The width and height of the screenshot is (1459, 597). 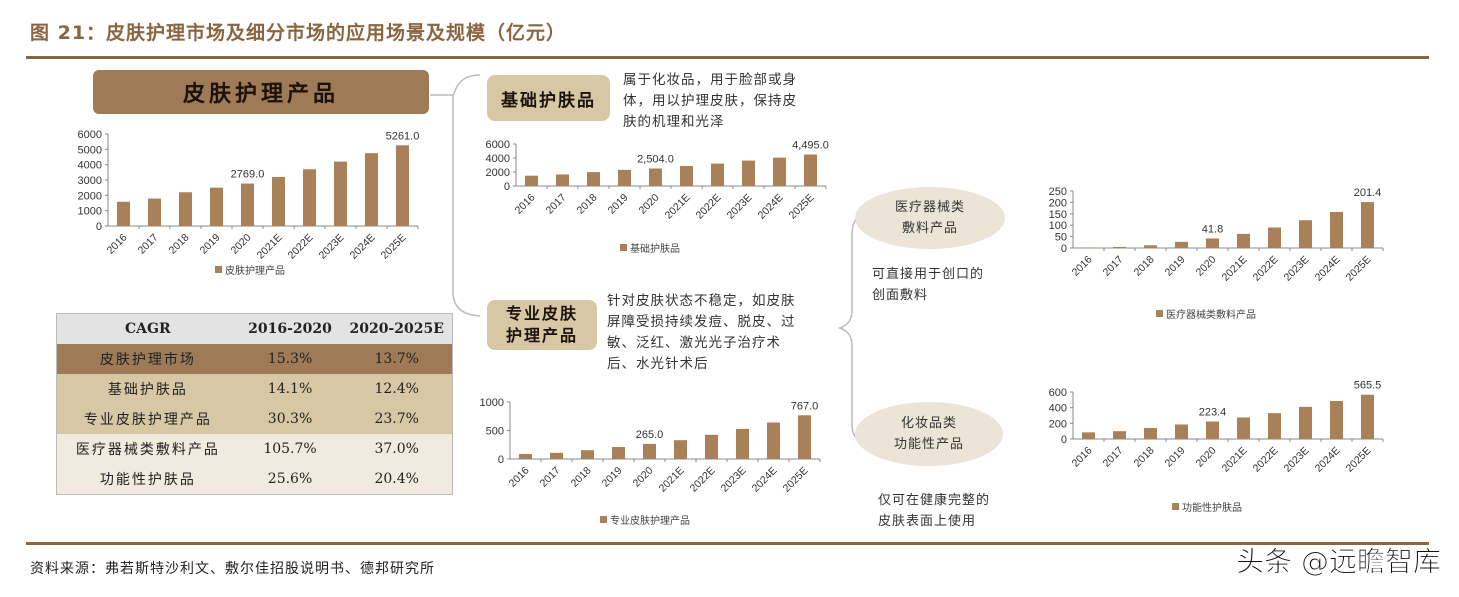 What do you see at coordinates (396, 359) in the screenshot?
I see `cagr-value: 13.7%` at bounding box center [396, 359].